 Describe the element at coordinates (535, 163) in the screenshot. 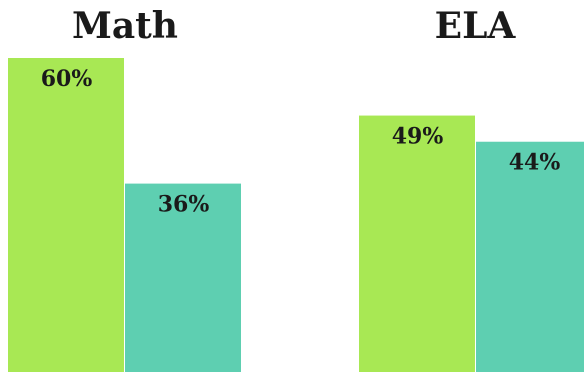

I see `bar-label-ela-2: 44%` at that location.